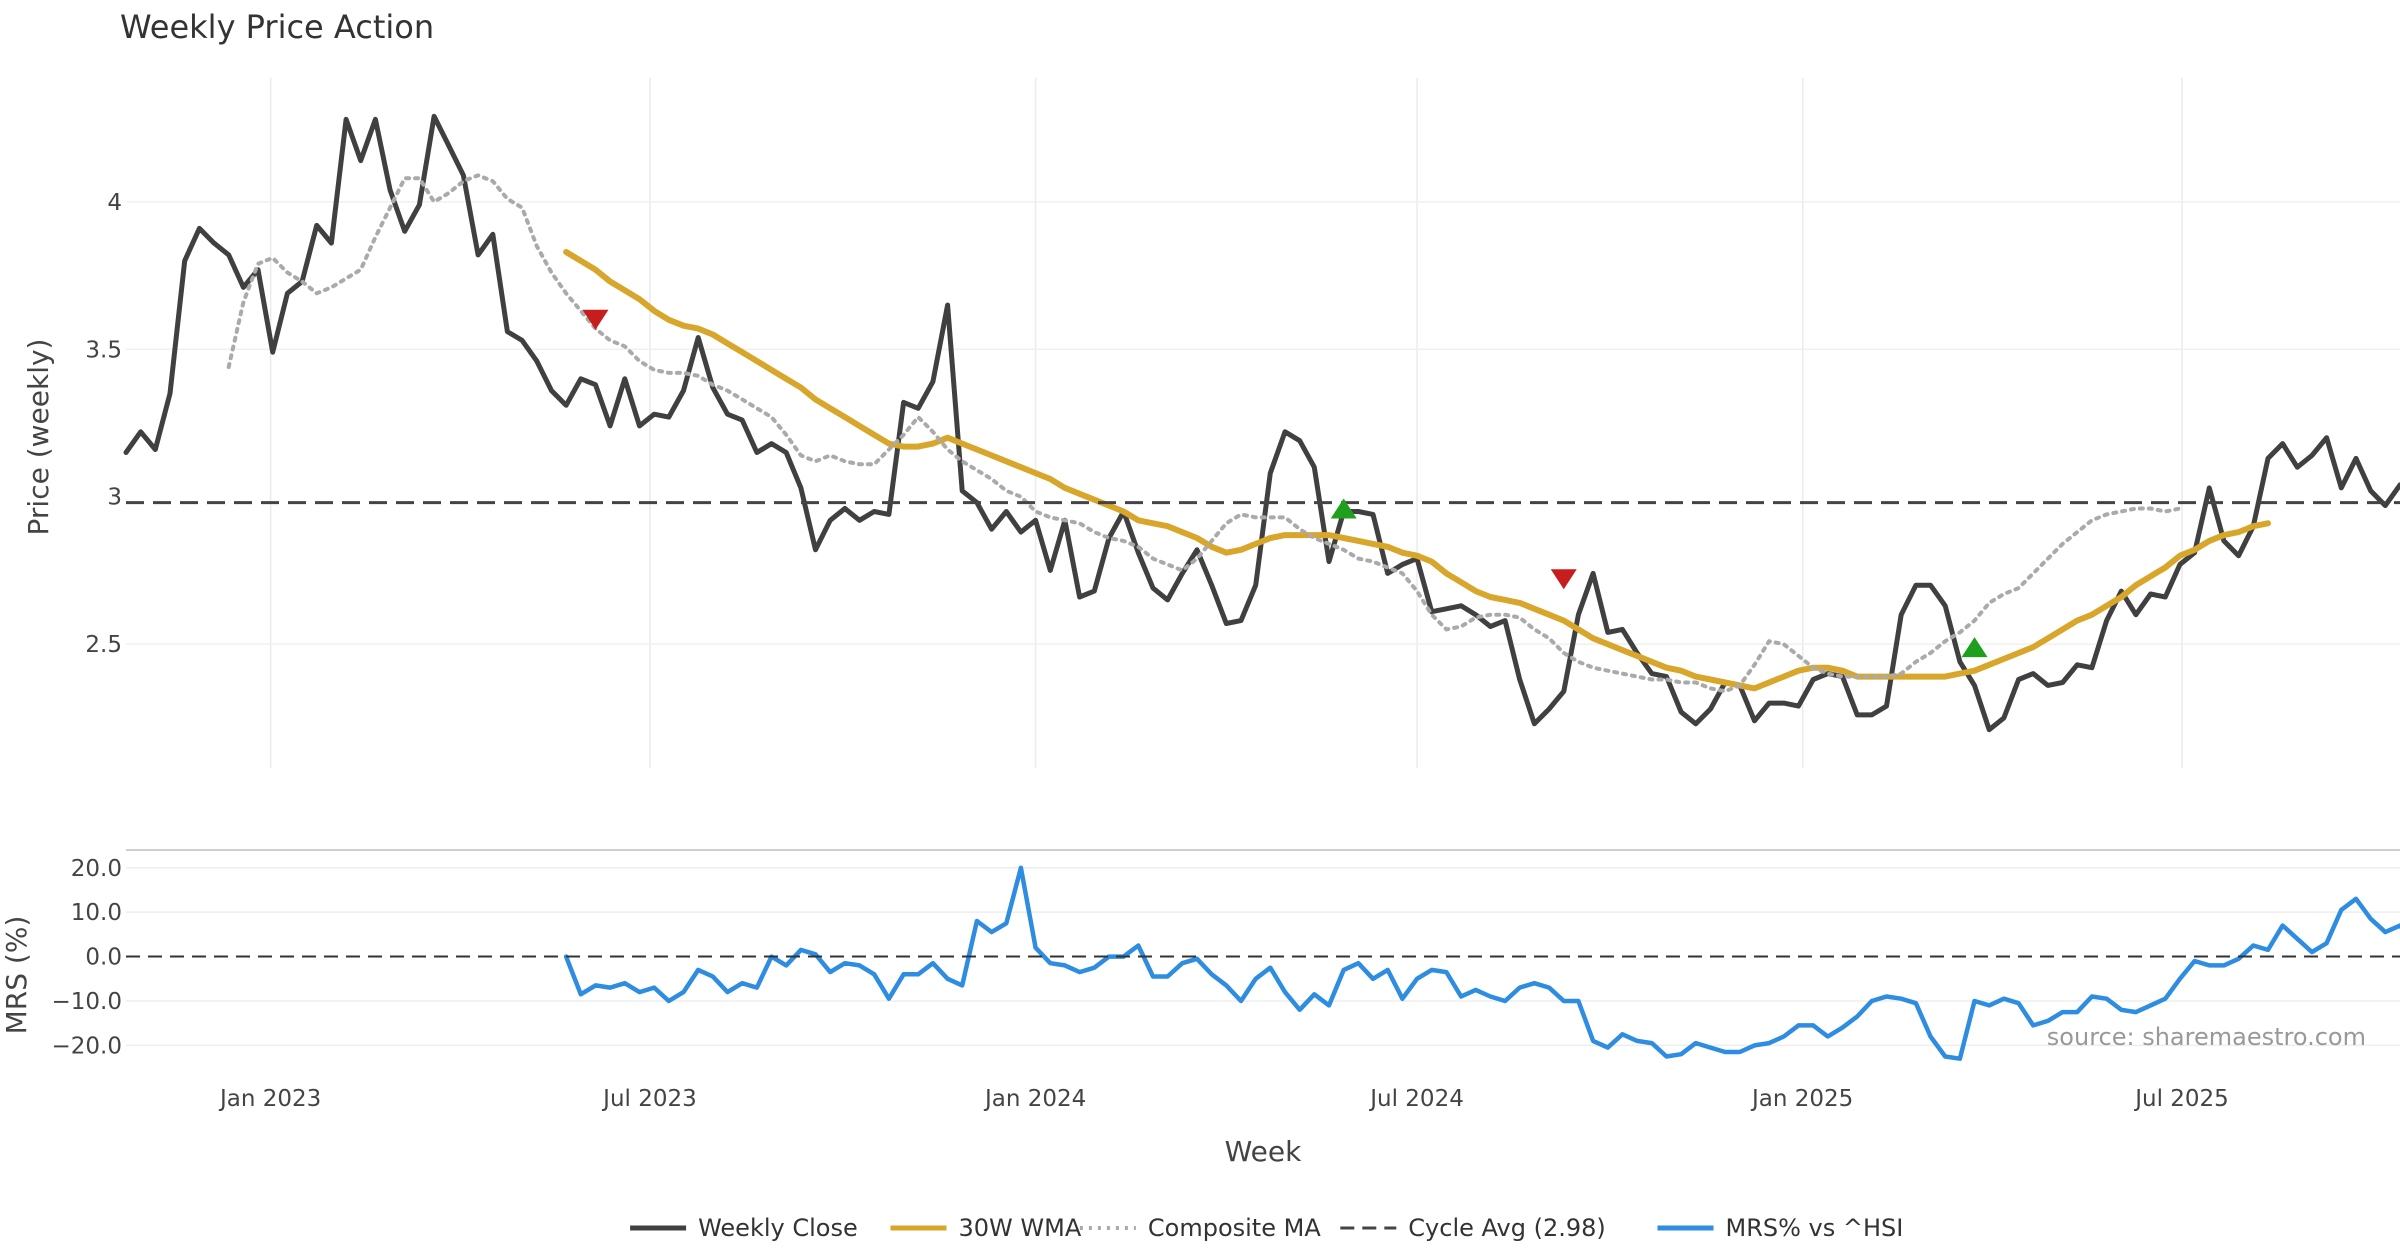  I want to click on source-note: source: sharemaestro.com, so click(2206, 1037).